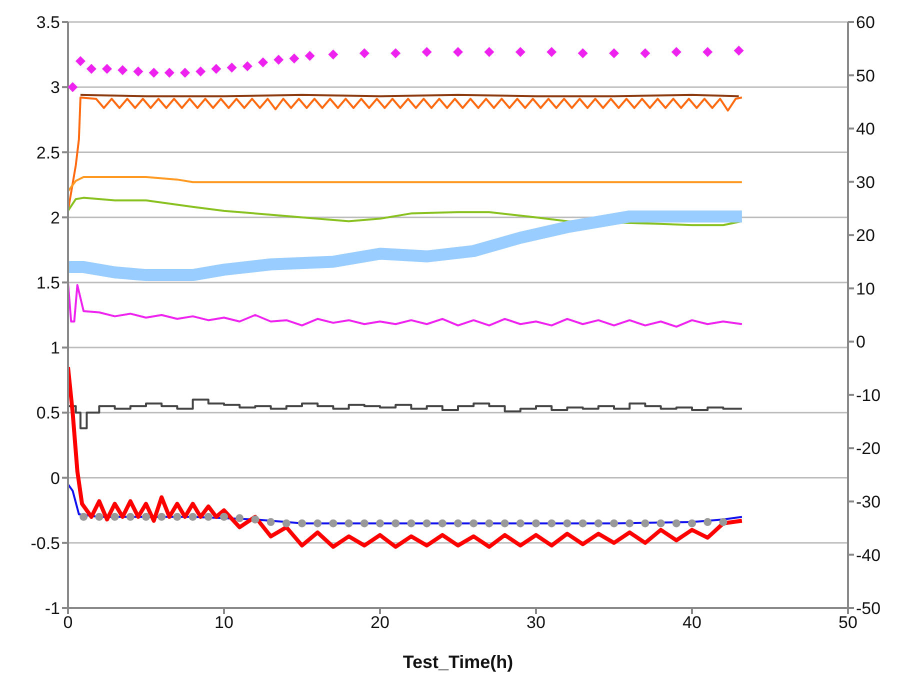 This screenshot has height=693, width=909. I want to click on x-tick-label: 40, so click(692, 622).